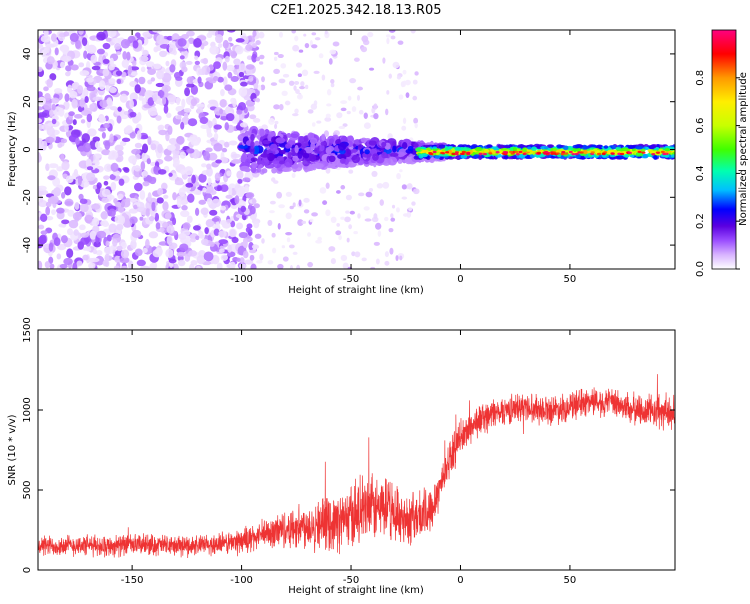 This screenshot has height=604, width=750. Describe the element at coordinates (460, 279) in the screenshot. I see `spectrogram-x-tick-label: 0` at that location.